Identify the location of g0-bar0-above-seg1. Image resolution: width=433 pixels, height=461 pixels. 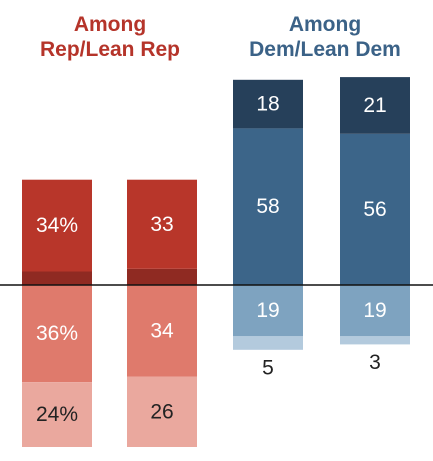
(57, 225).